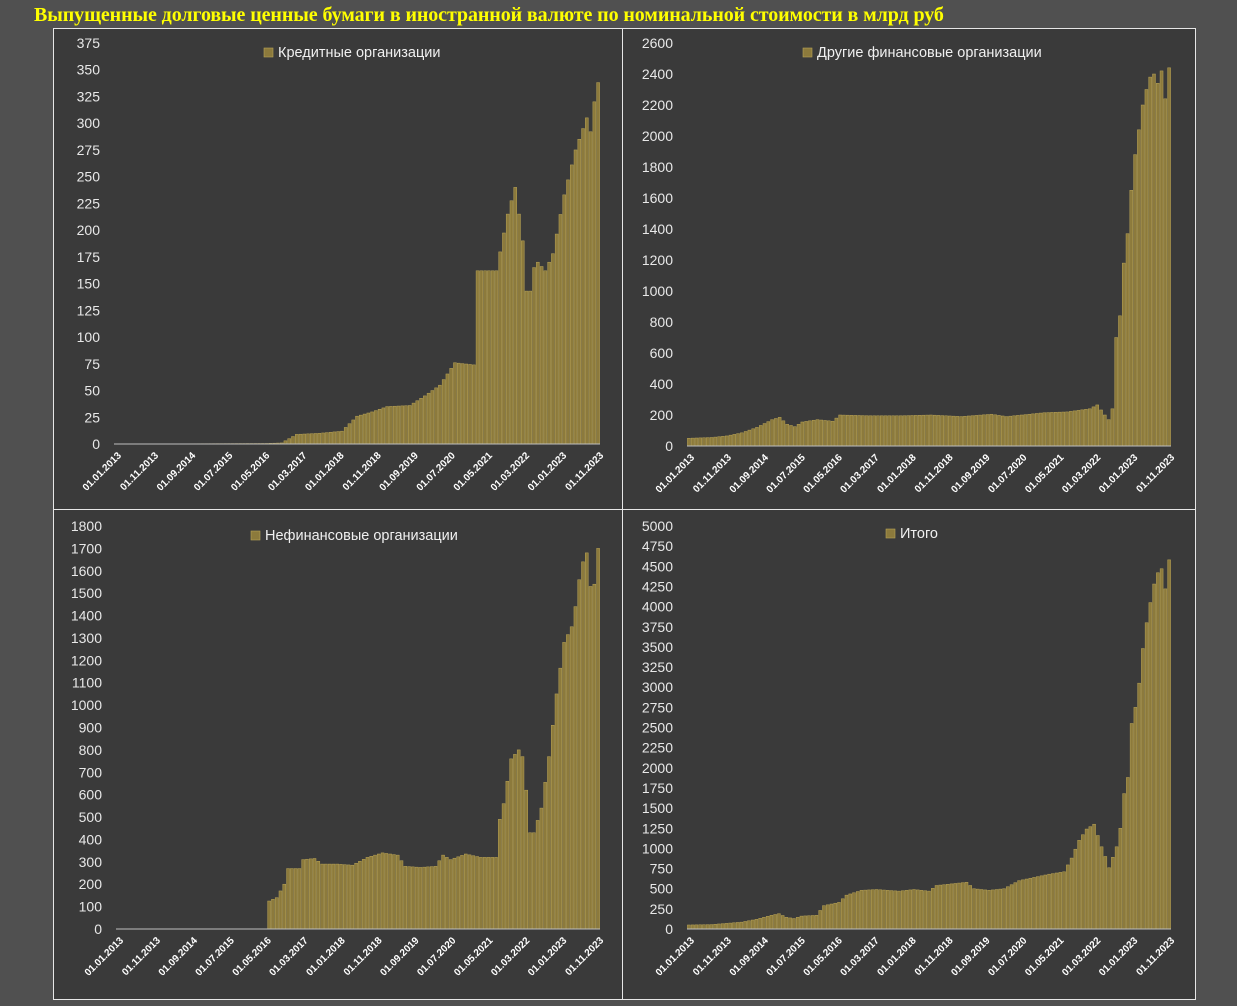 The height and width of the screenshot is (1006, 1237). What do you see at coordinates (87, 683) in the screenshot?
I see `y-tick-label: 1100` at bounding box center [87, 683].